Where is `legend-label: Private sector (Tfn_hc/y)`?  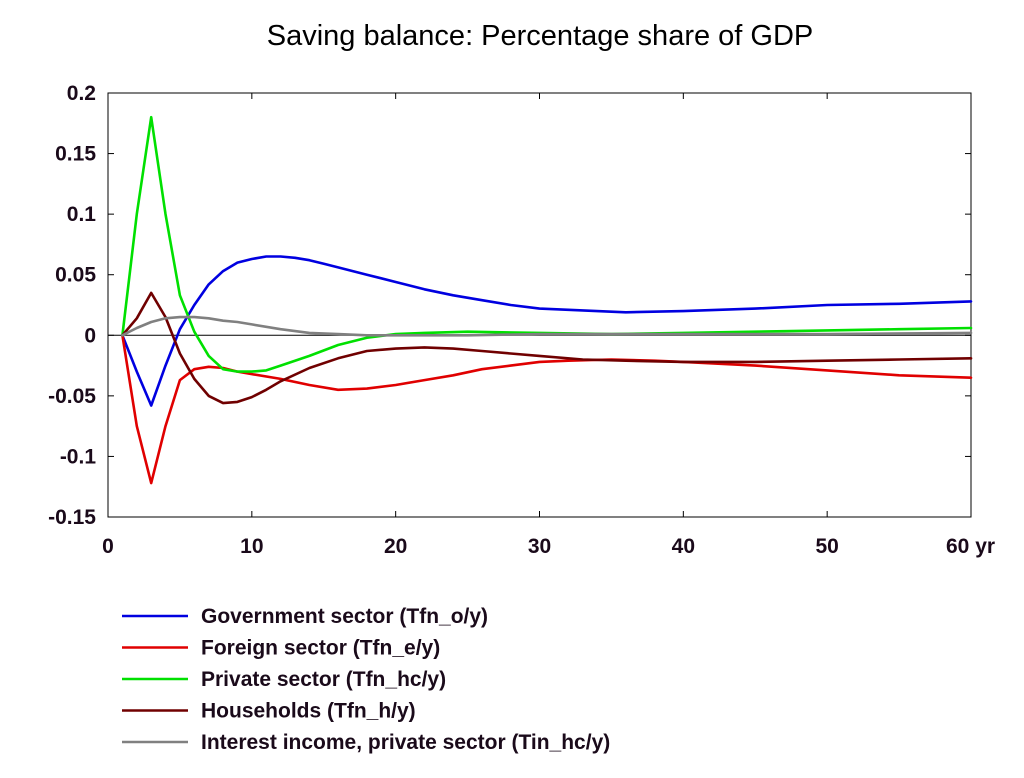
legend-label: Private sector (Tfn_hc/y) is located at coordinates (323, 679).